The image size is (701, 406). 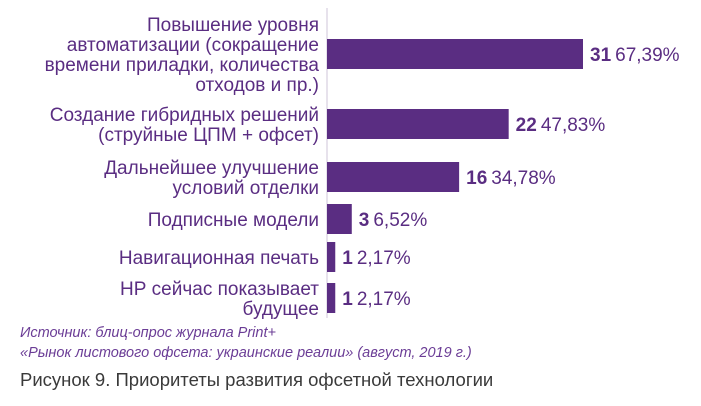 I want to click on category-label-line: Навигационная печать, so click(x=219, y=258).